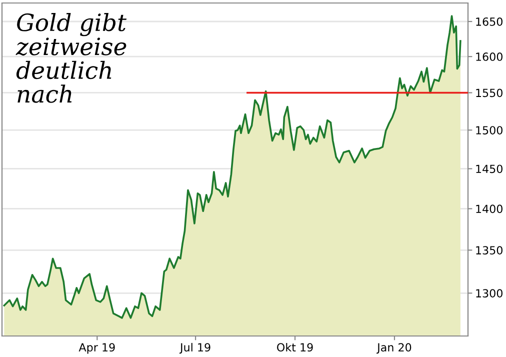 The height and width of the screenshot is (357, 506). What do you see at coordinates (489, 21) in the screenshot?
I see `y-tick-label: 1650` at bounding box center [489, 21].